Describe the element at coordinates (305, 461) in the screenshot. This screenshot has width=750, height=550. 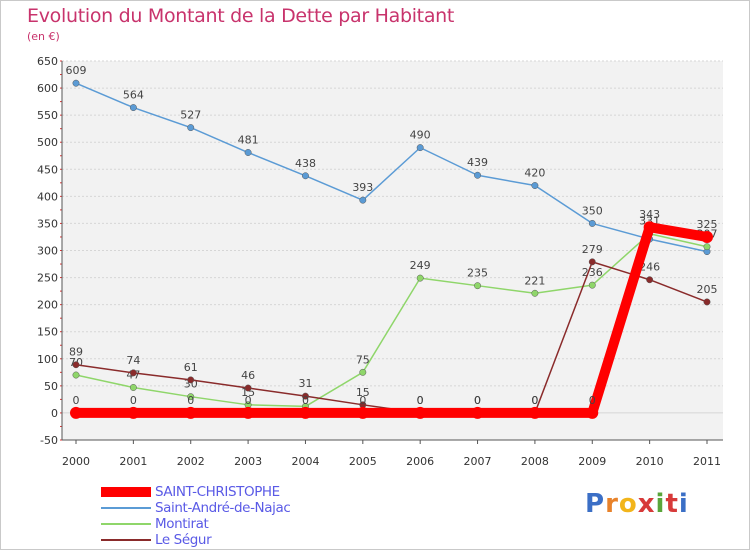
I see `x-tick-label: 2004` at that location.